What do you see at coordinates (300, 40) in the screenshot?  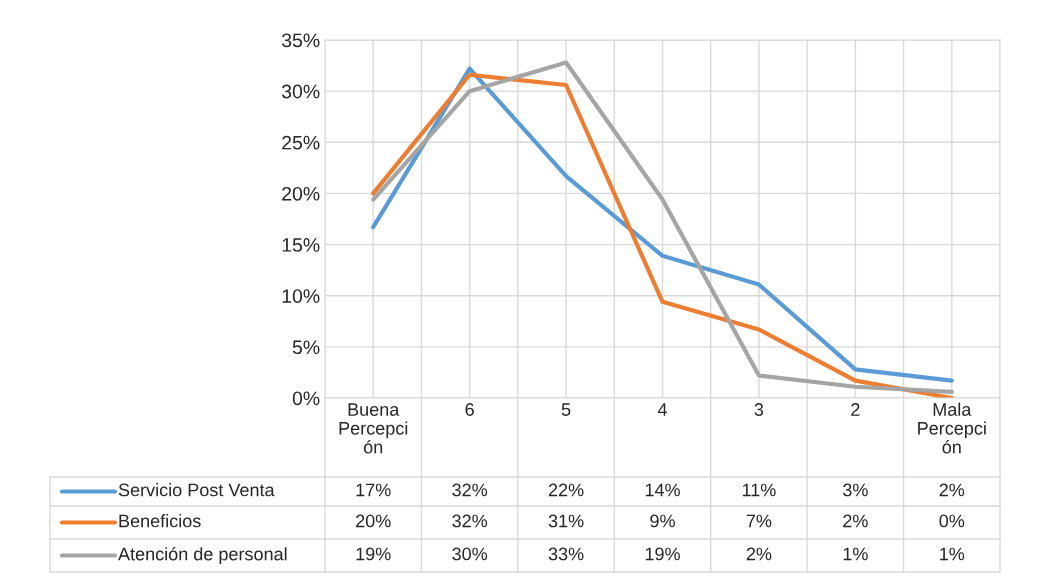 I see `y-tick-label: 35%` at bounding box center [300, 40].